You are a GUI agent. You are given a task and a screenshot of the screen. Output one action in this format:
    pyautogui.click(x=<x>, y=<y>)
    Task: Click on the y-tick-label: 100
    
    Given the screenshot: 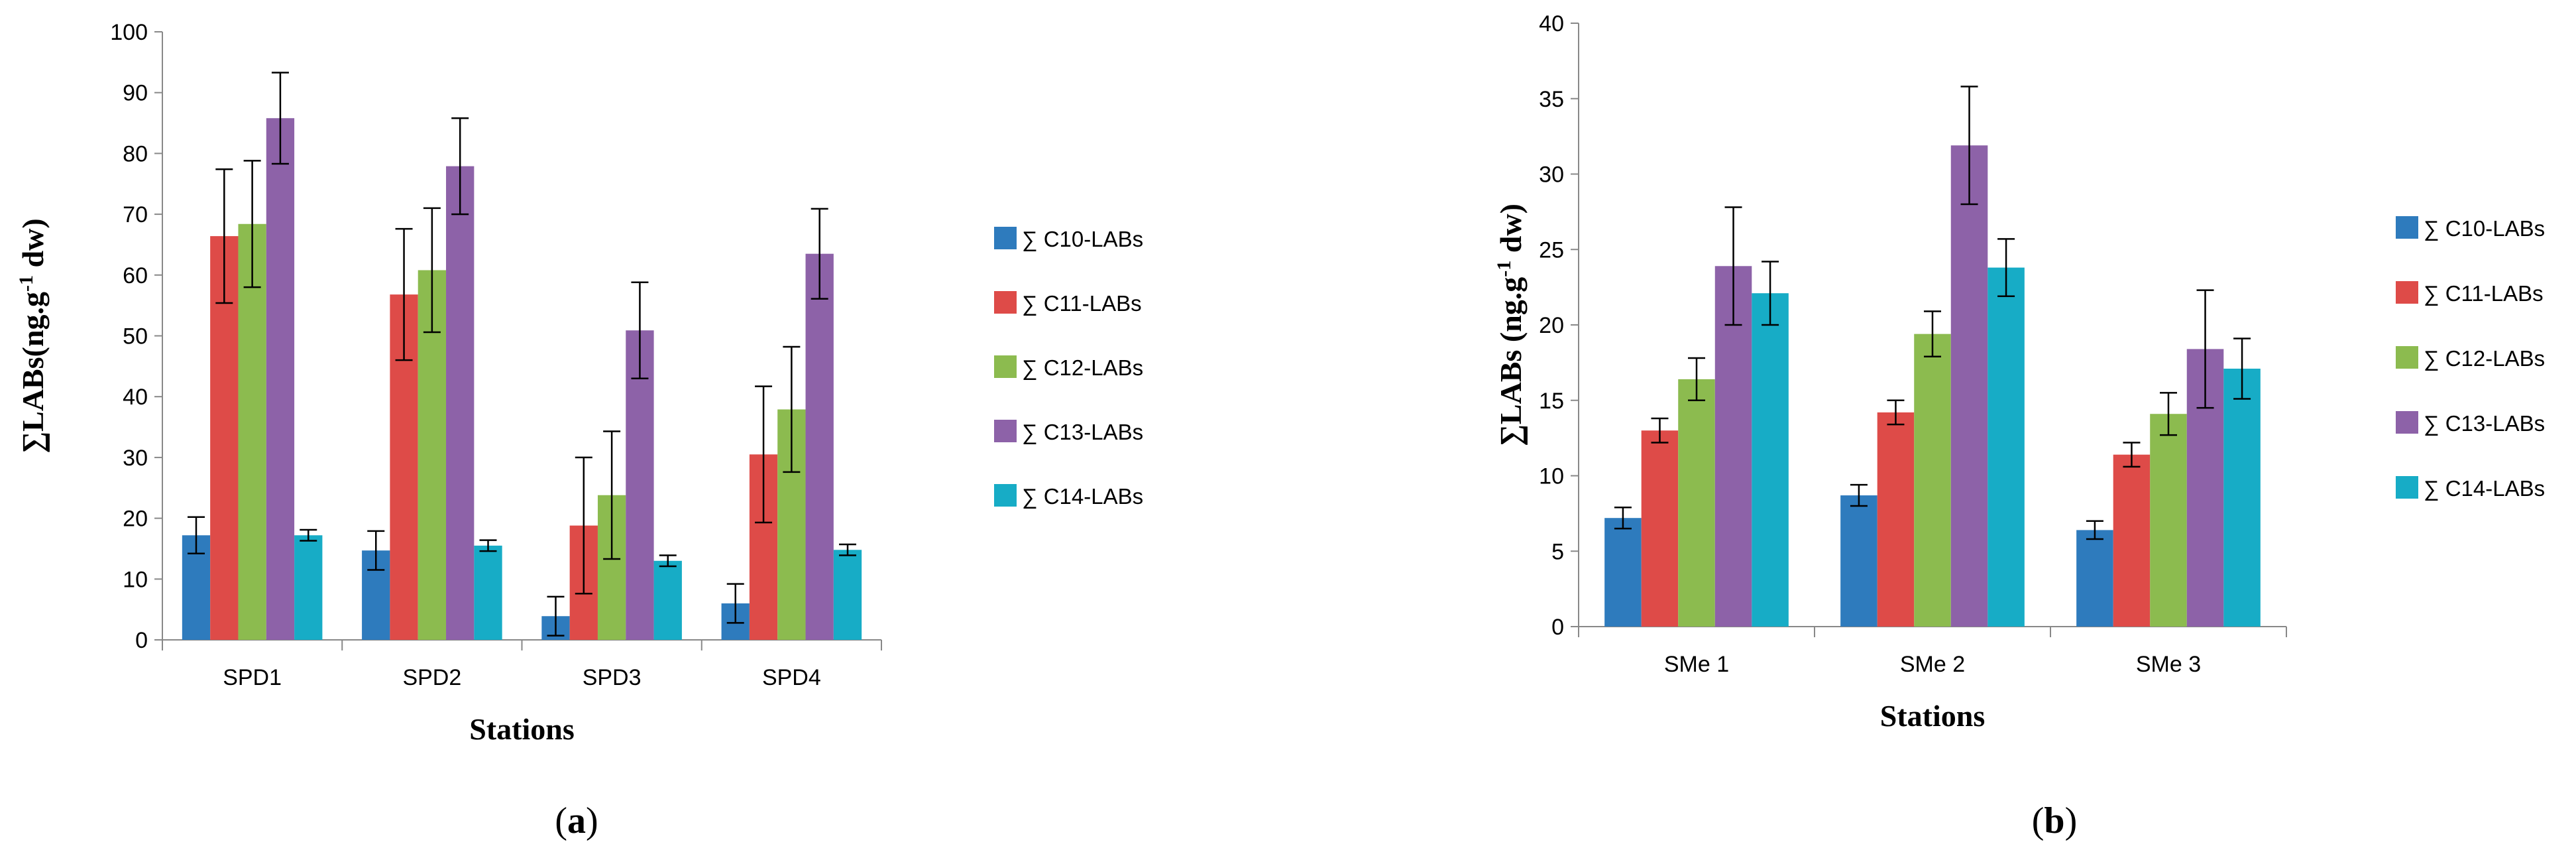 What is the action you would take?
    pyautogui.click(x=129, y=32)
    